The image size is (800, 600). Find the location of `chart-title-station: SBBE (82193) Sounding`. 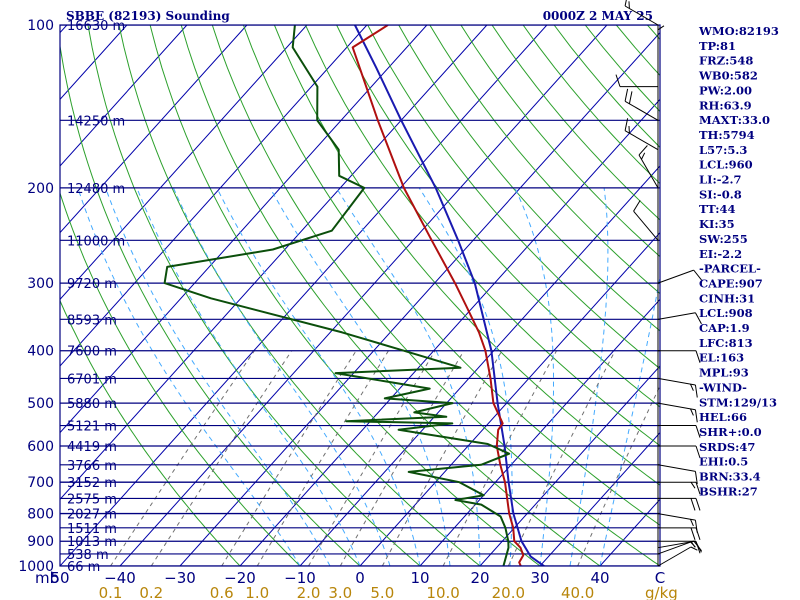

chart-title-station: SBBE (82193) Sounding is located at coordinates (148, 16).